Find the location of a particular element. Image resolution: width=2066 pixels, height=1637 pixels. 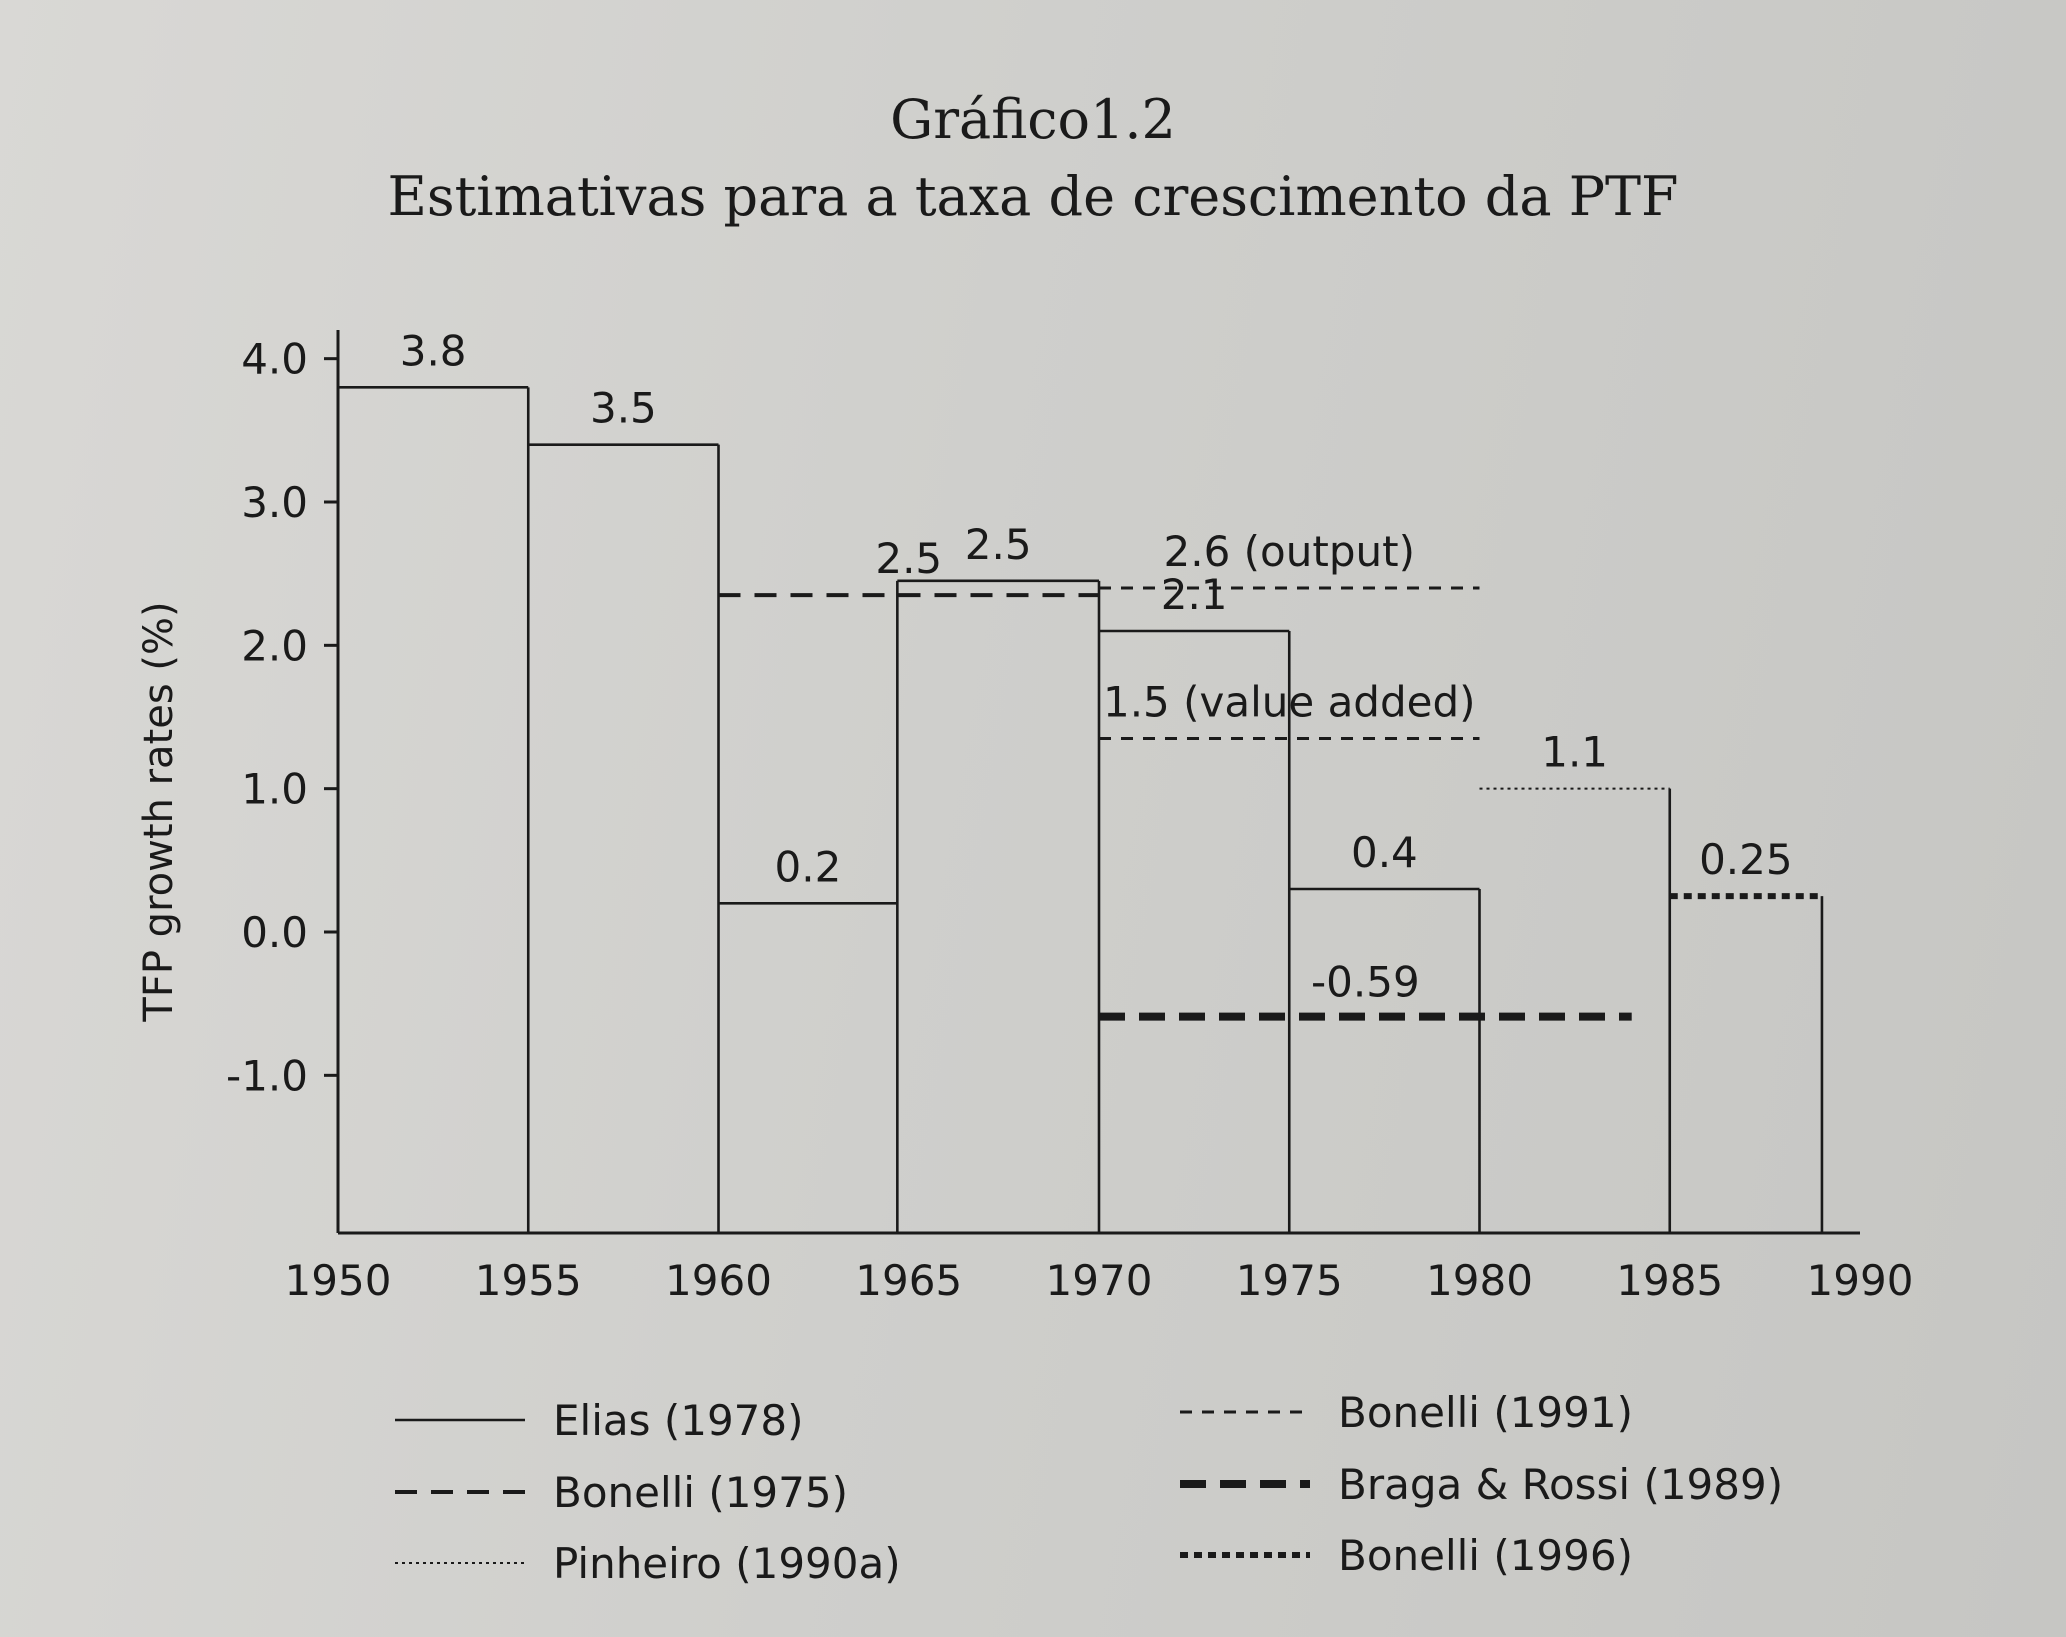

x-tick-label: 1955 is located at coordinates (528, 1280).